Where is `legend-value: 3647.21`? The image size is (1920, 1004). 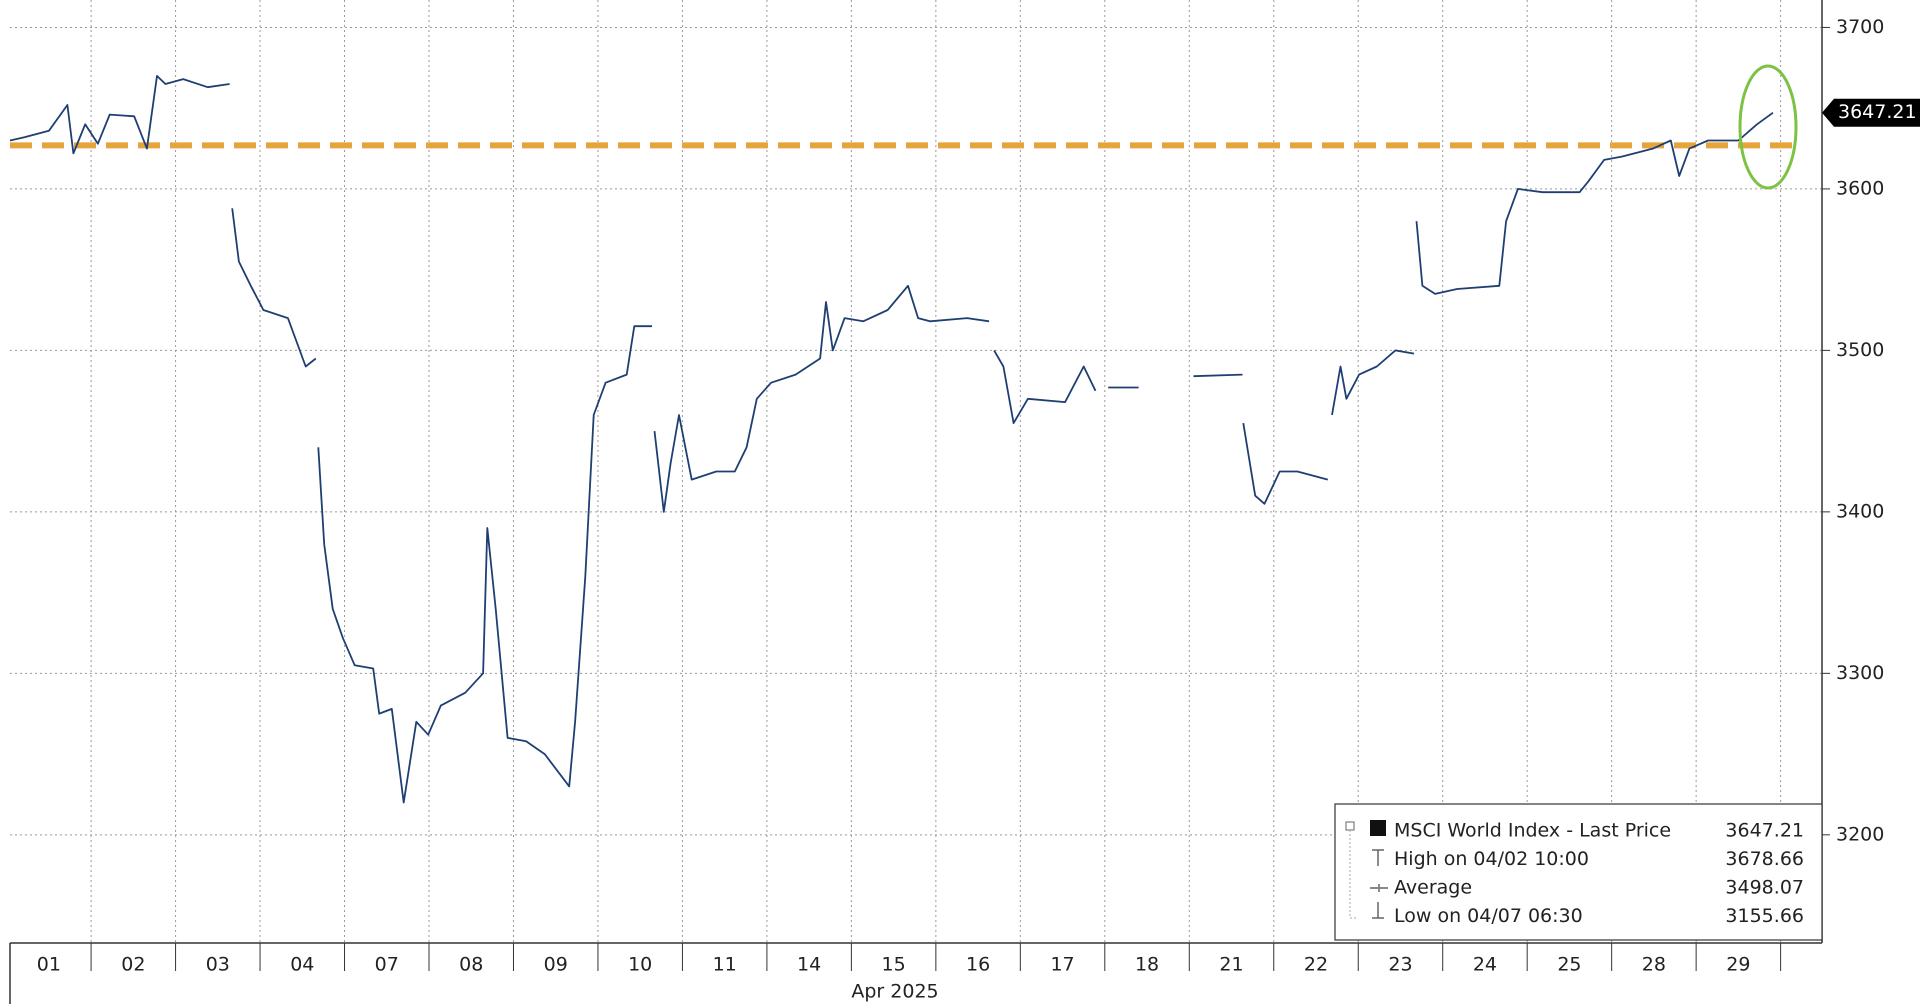
legend-value: 3647.21 is located at coordinates (1764, 831).